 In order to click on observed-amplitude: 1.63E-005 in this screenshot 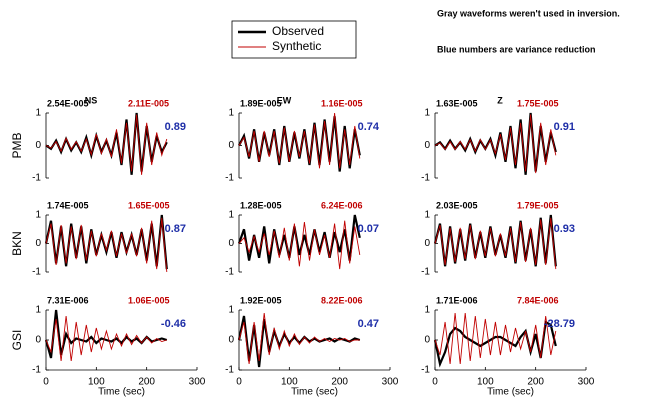, I will do `click(457, 103)`.